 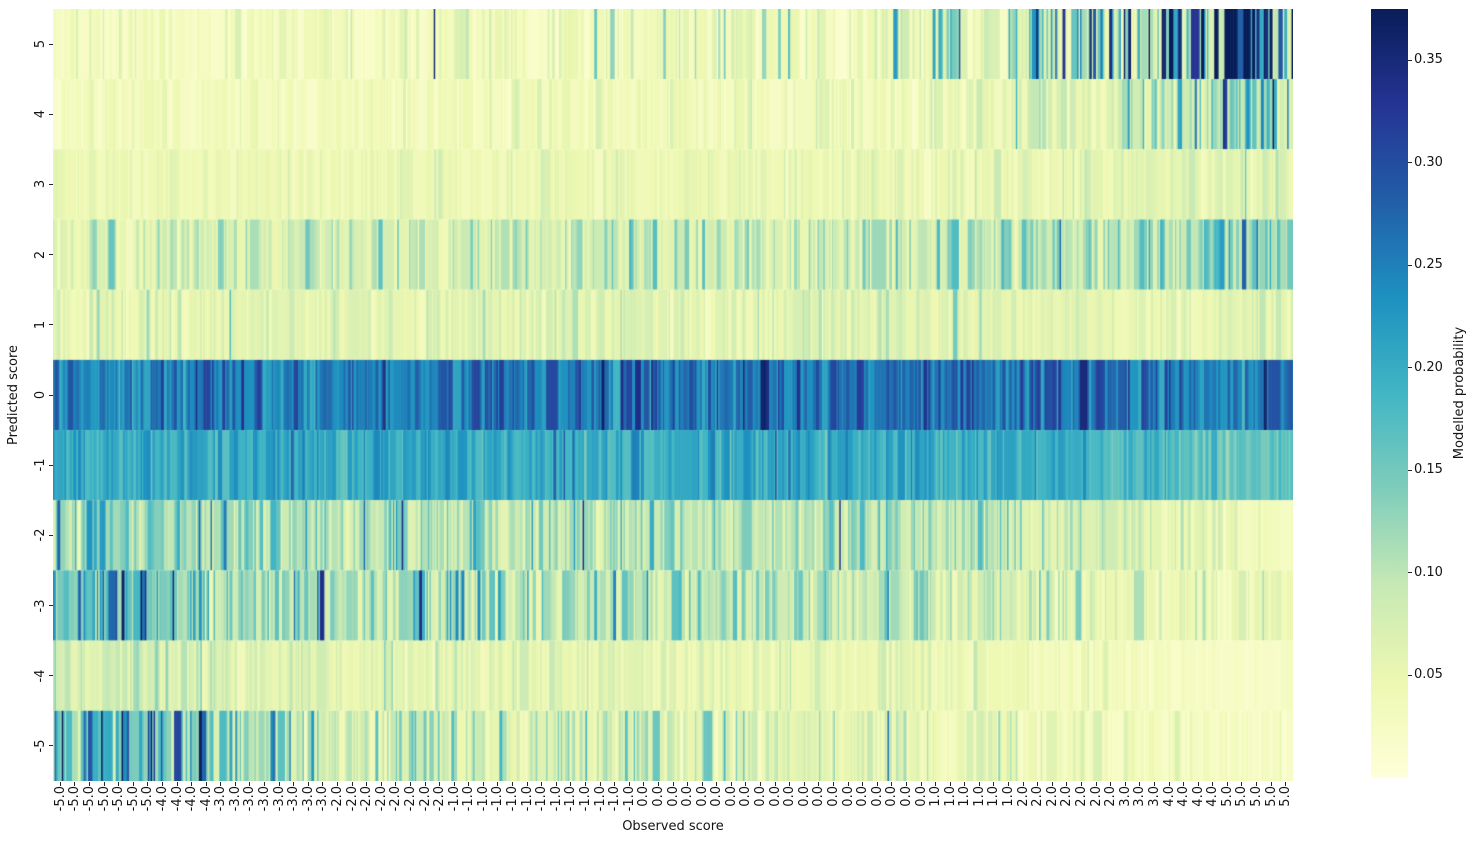 What do you see at coordinates (673, 826) in the screenshot?
I see `x-axis-label: Observed score` at bounding box center [673, 826].